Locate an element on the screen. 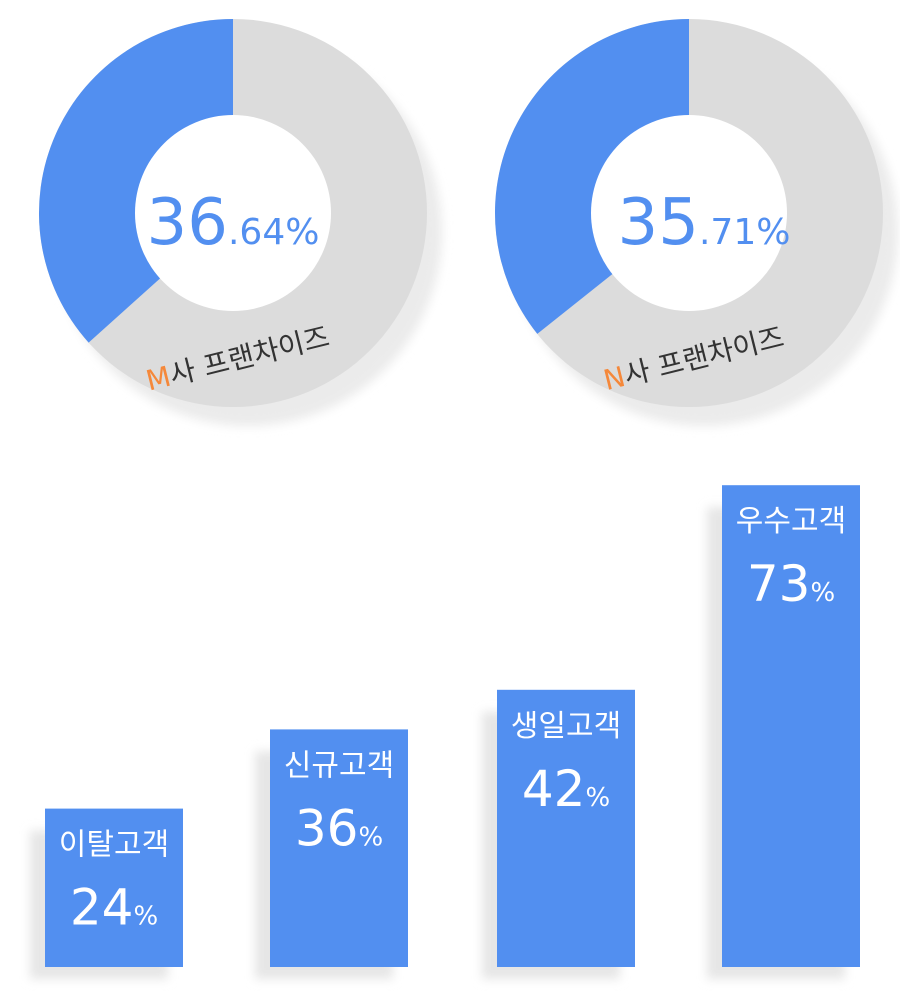 The image size is (900, 1005). svg-text: 36.64% is located at coordinates (233, 223).